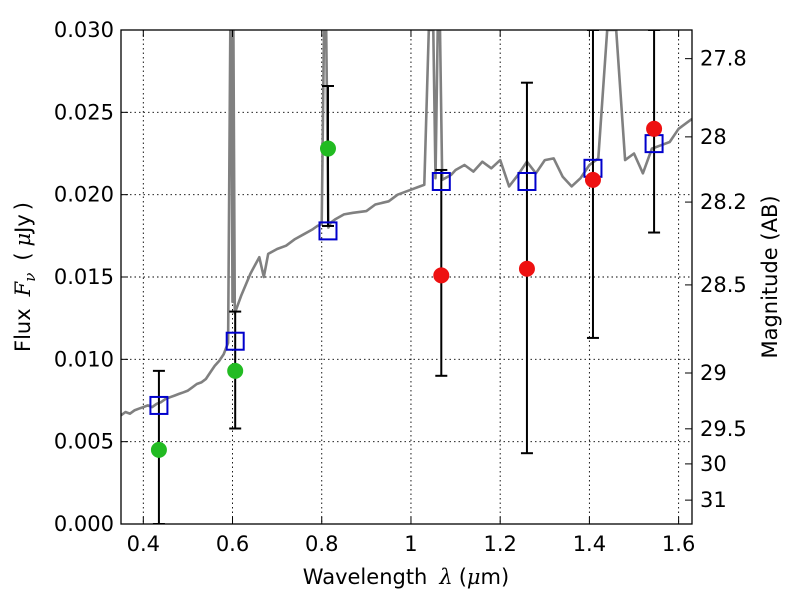 This screenshot has height=600, width=800. Describe the element at coordinates (321, 544) in the screenshot. I see `x-tick-label: 0.8` at that location.